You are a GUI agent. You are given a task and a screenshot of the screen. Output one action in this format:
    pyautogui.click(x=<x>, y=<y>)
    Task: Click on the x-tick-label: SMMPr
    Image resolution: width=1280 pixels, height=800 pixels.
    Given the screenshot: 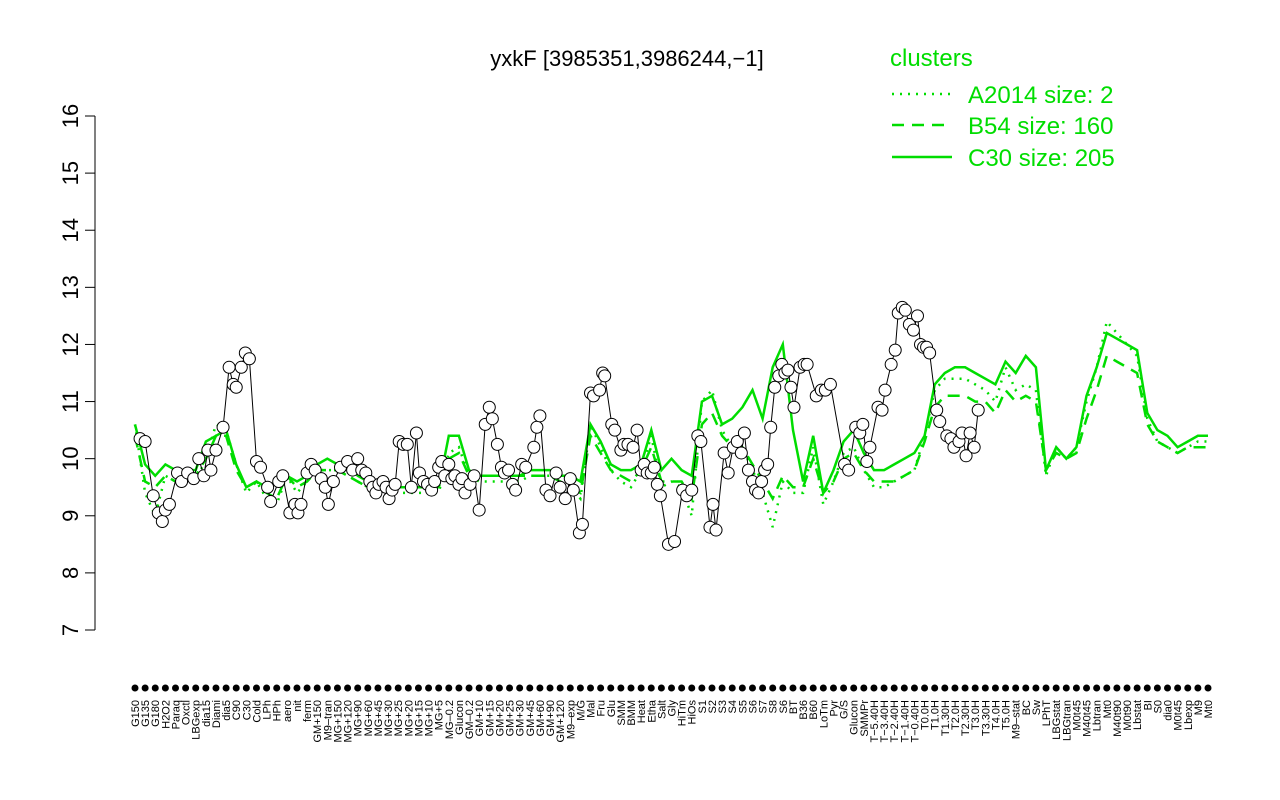 What is the action you would take?
    pyautogui.click(x=865, y=718)
    